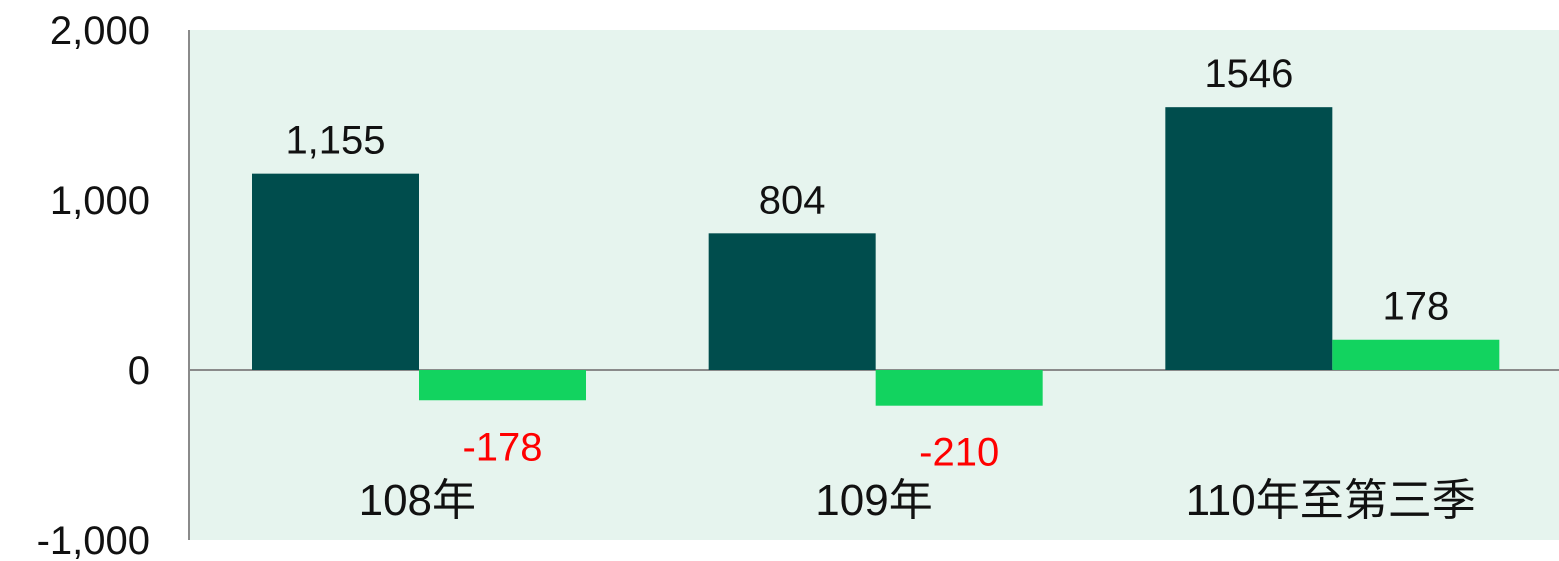 Image resolution: width=1559 pixels, height=561 pixels. I want to click on data-label: 1546, so click(1248, 74).